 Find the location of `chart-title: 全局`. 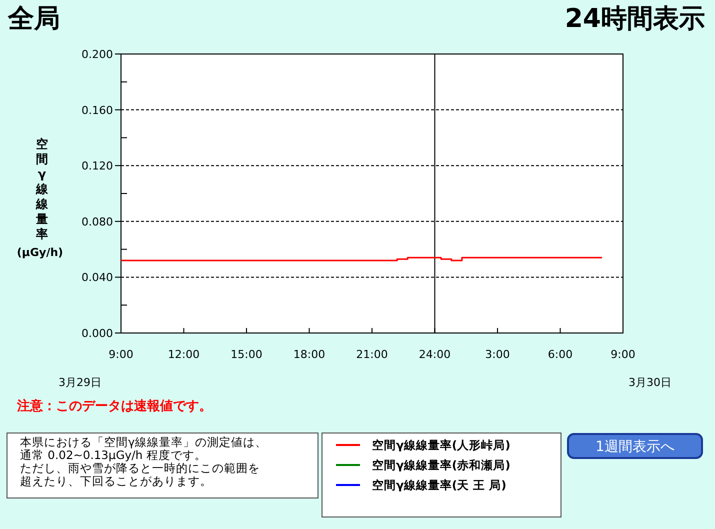

chart-title: 全局 is located at coordinates (33, 19).